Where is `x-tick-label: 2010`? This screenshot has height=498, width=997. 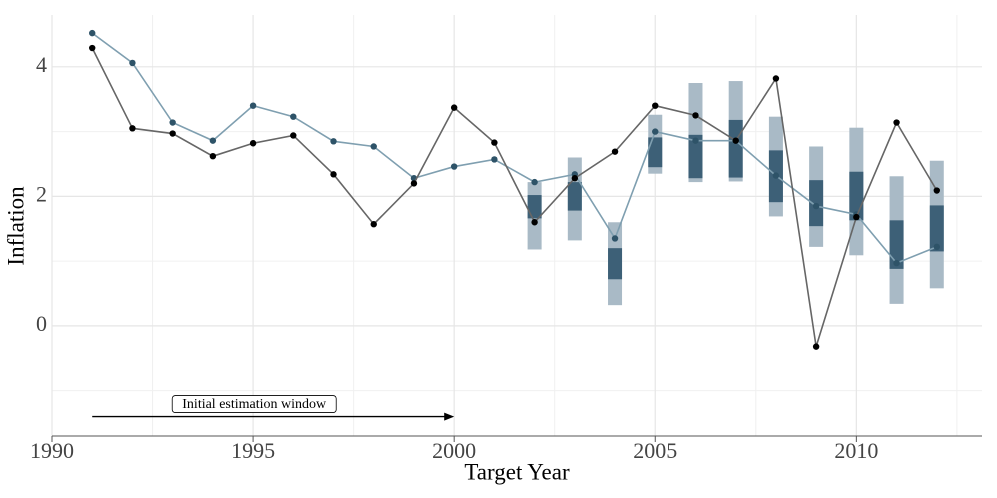 x-tick-label: 2010 is located at coordinates (856, 450).